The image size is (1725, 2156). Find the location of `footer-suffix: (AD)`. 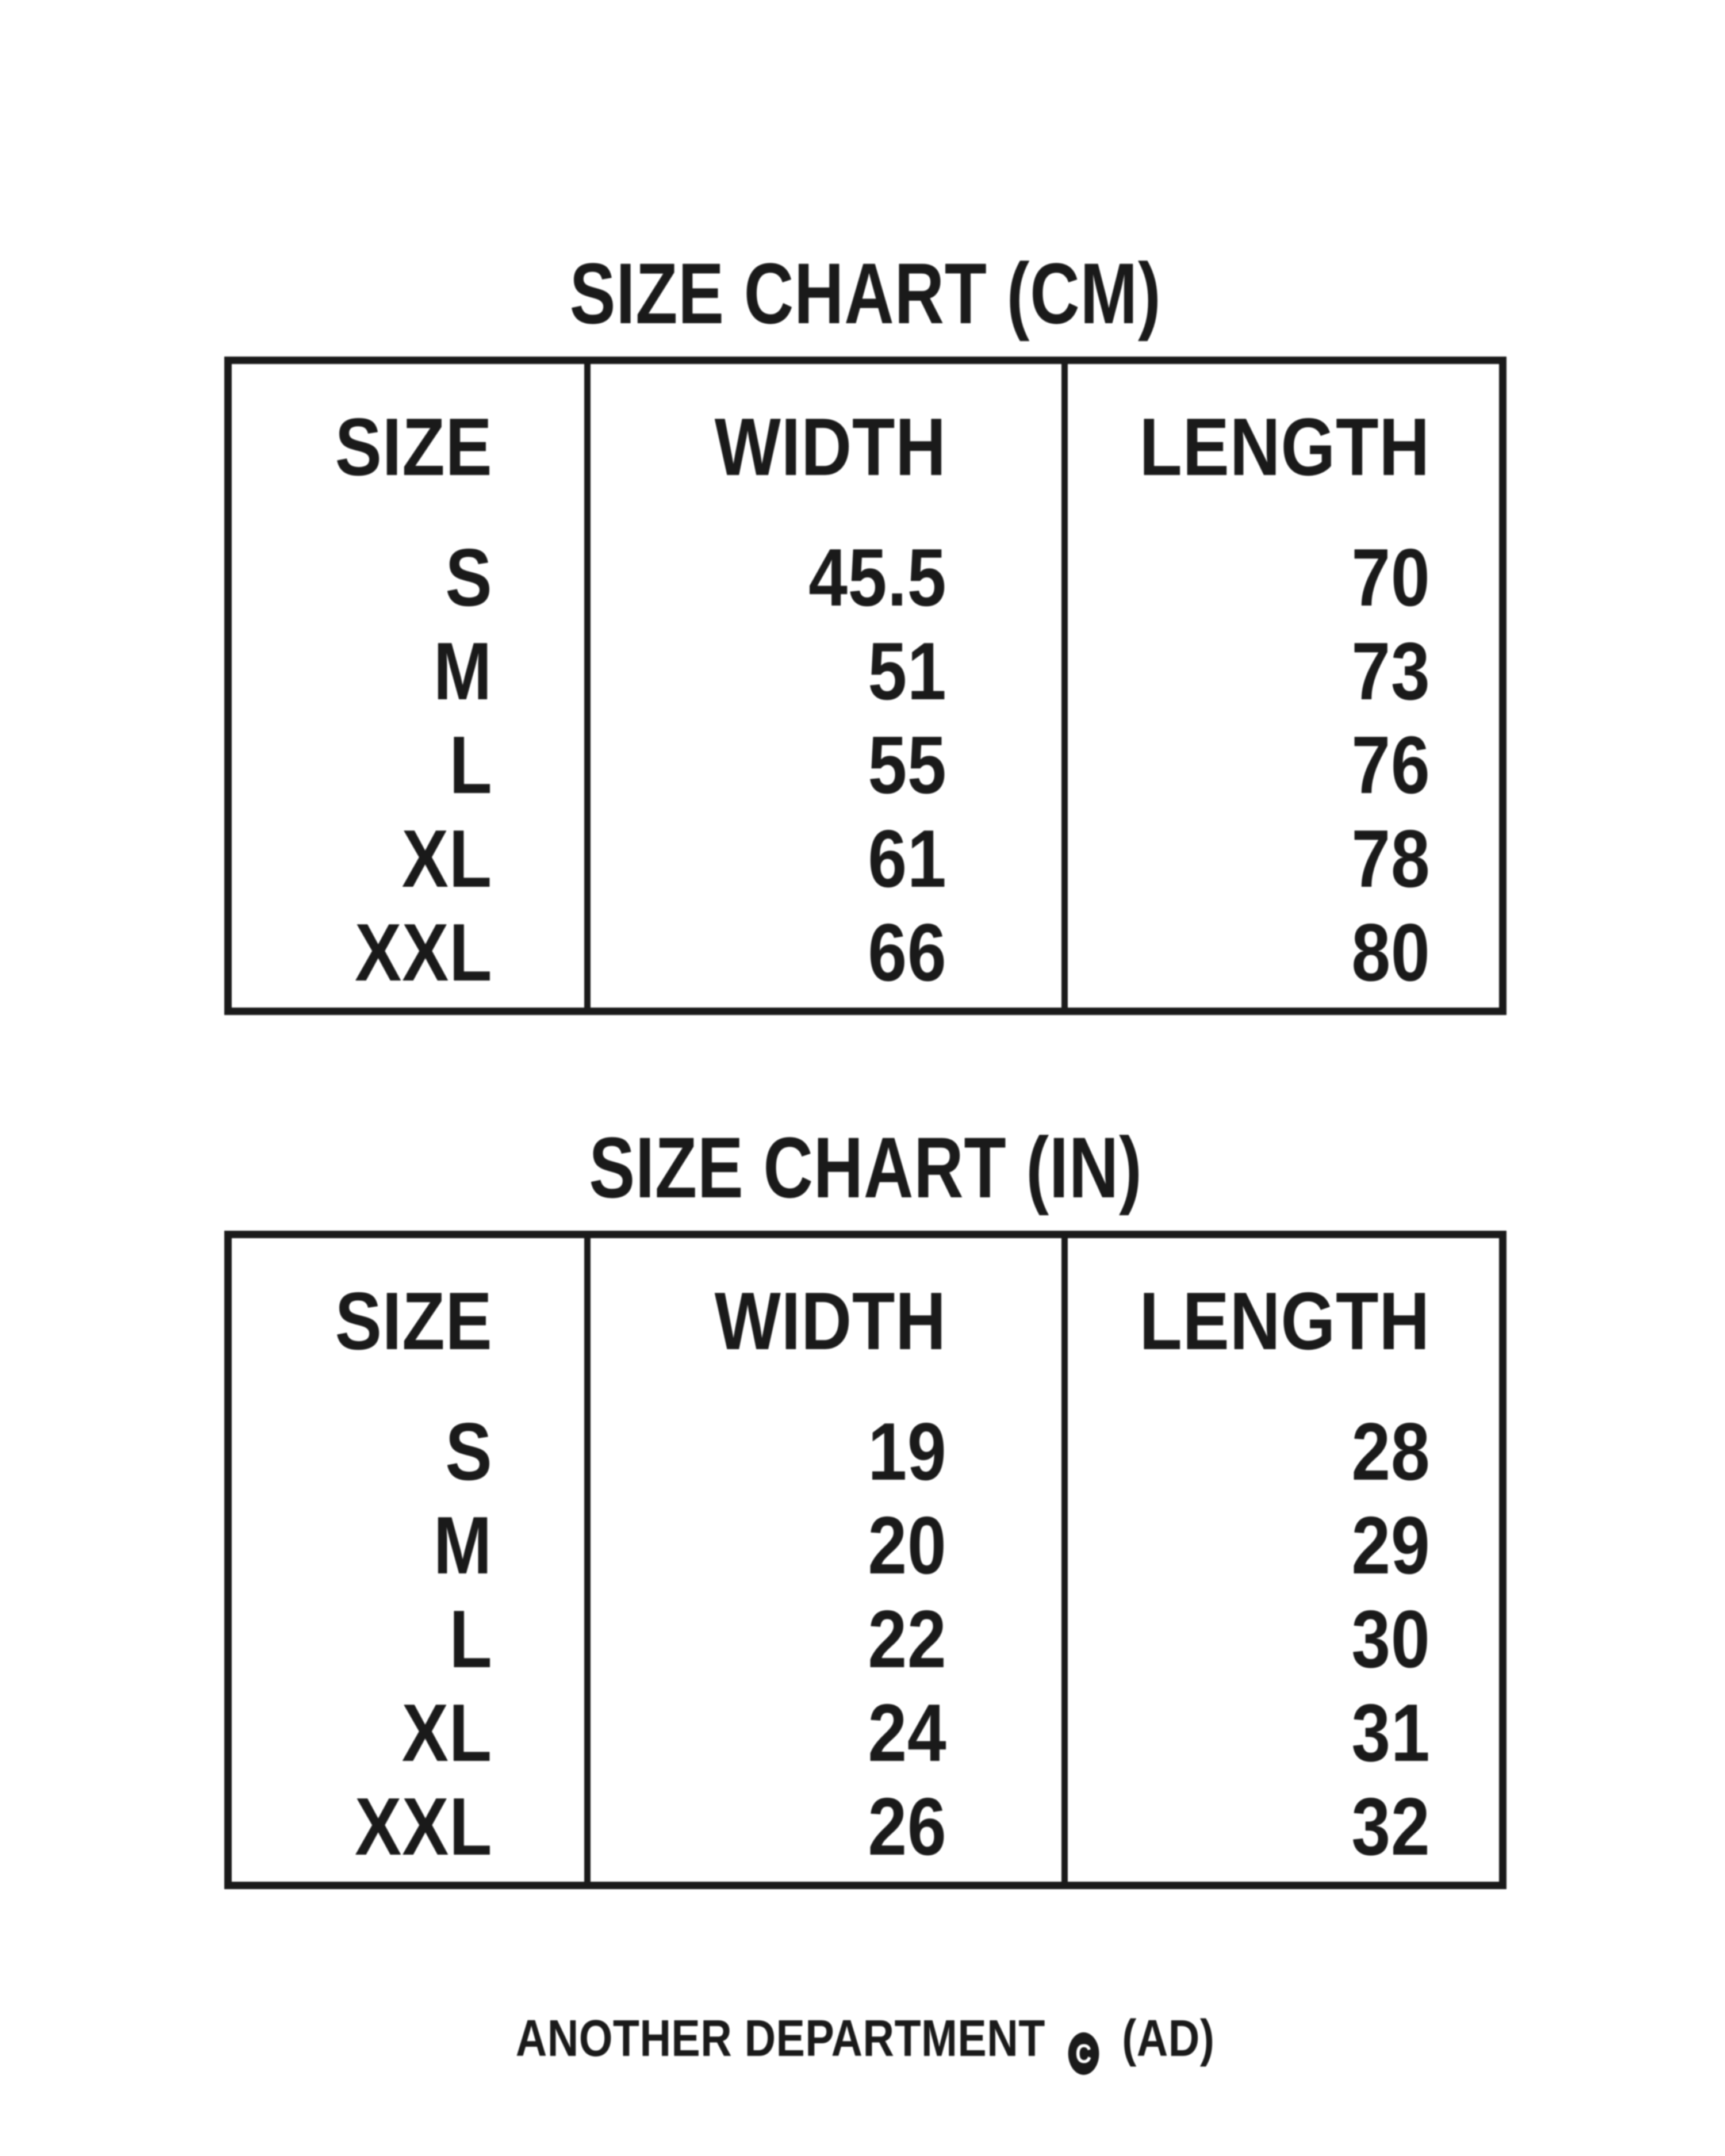

footer-suffix: (AD) is located at coordinates (1168, 2038).